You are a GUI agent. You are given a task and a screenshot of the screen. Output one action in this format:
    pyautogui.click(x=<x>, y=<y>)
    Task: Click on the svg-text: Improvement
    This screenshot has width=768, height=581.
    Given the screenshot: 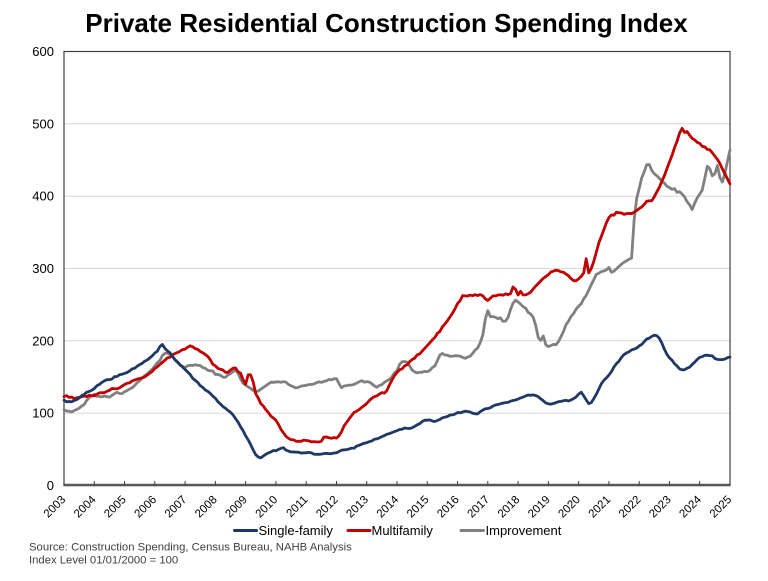 What is the action you would take?
    pyautogui.click(x=524, y=530)
    